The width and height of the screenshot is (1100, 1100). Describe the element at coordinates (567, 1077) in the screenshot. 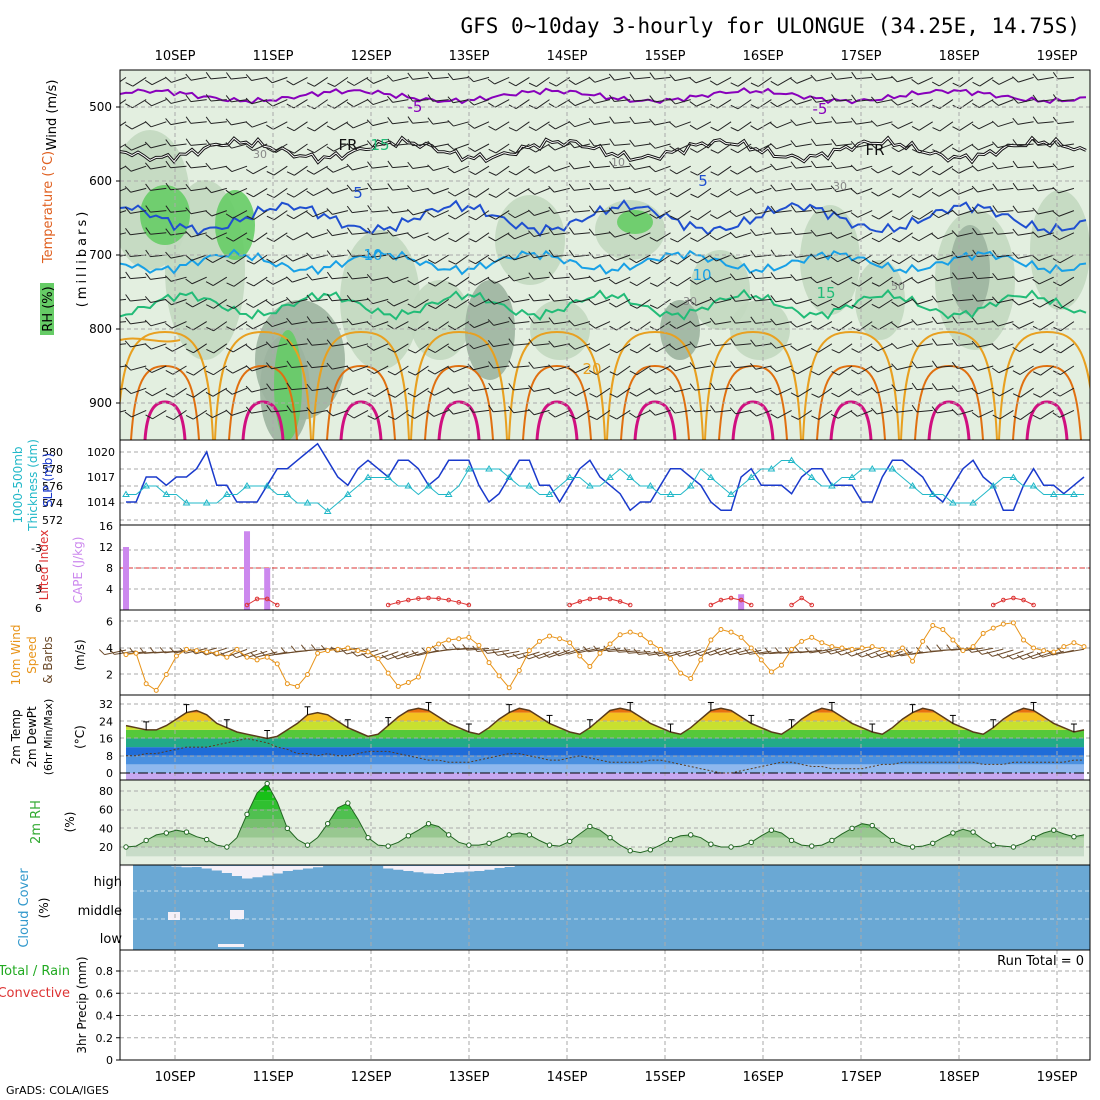

I see `date-label-bottom: 14SEP` at that location.